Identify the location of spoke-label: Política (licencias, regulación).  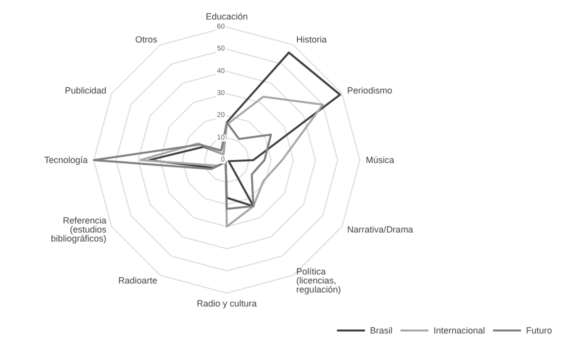
(318, 280).